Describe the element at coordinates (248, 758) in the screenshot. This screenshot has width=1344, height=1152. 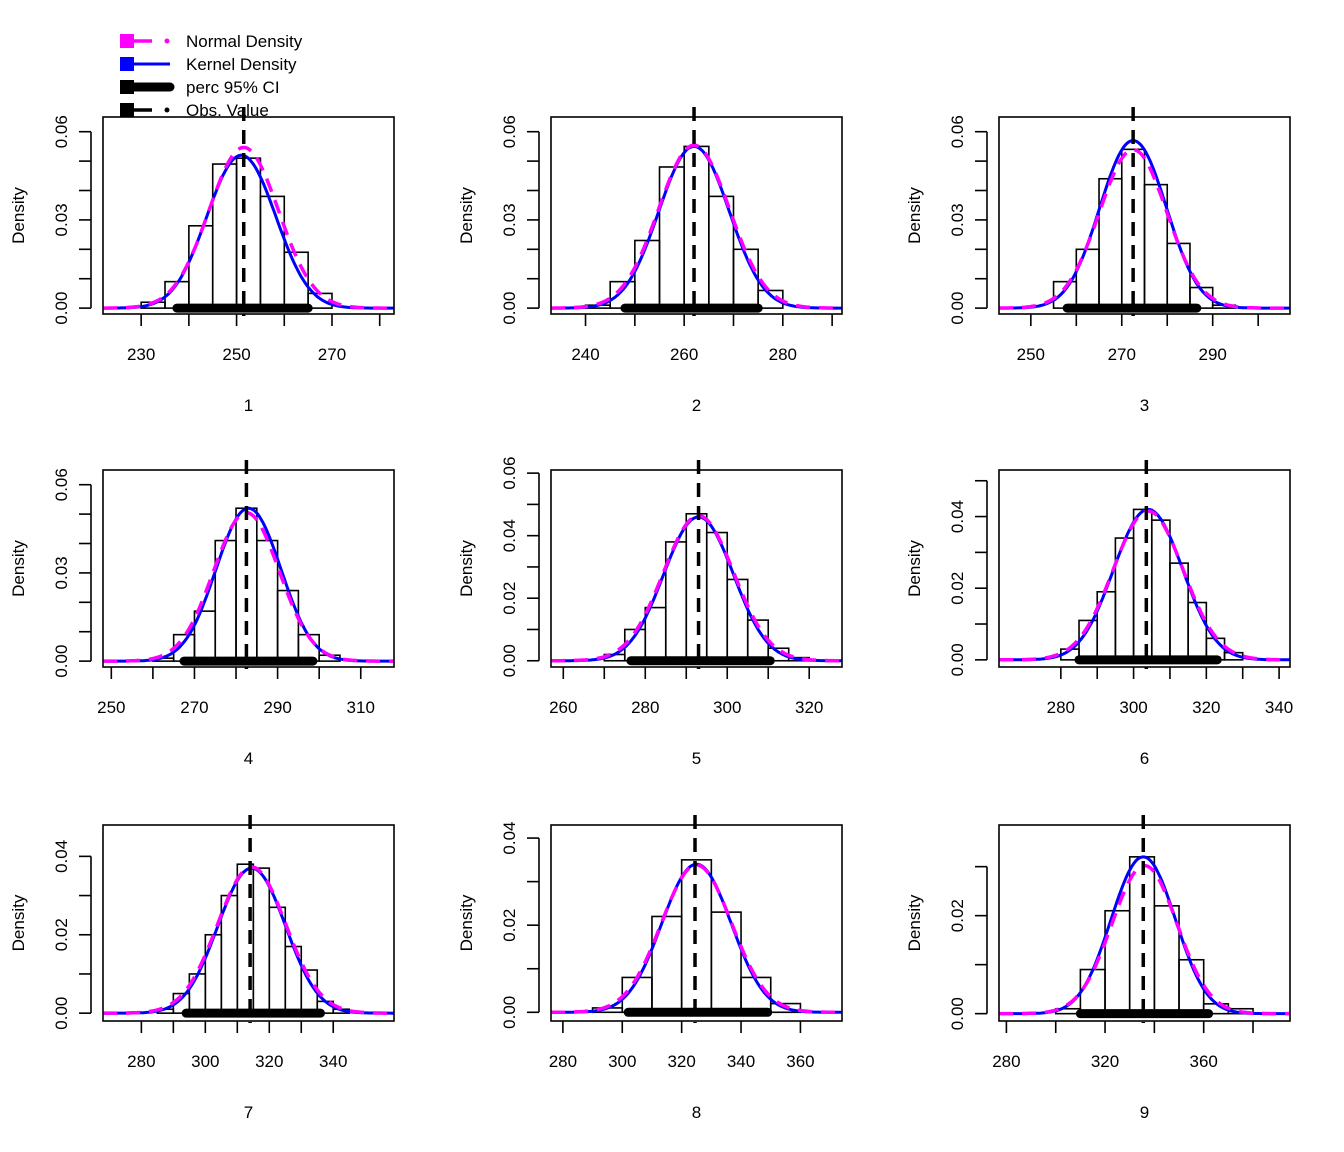
I see `x-axis-label: 4` at that location.